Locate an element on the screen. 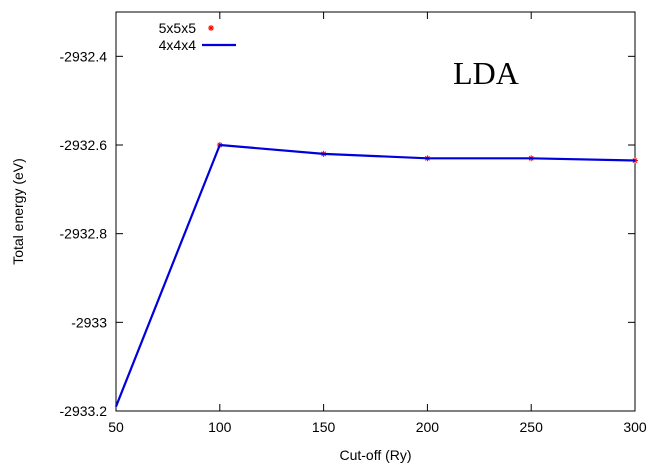 This screenshot has width=651, height=468. x-axis-title: Cut-off (Ry) is located at coordinates (375, 455).